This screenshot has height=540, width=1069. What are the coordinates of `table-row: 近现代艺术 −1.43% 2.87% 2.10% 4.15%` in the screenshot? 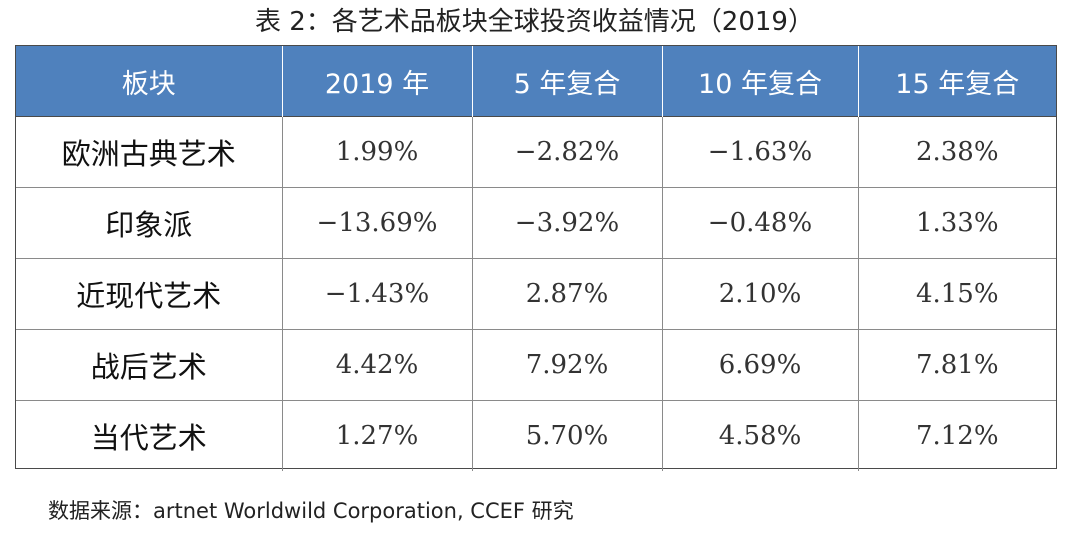 It's located at (536, 294).